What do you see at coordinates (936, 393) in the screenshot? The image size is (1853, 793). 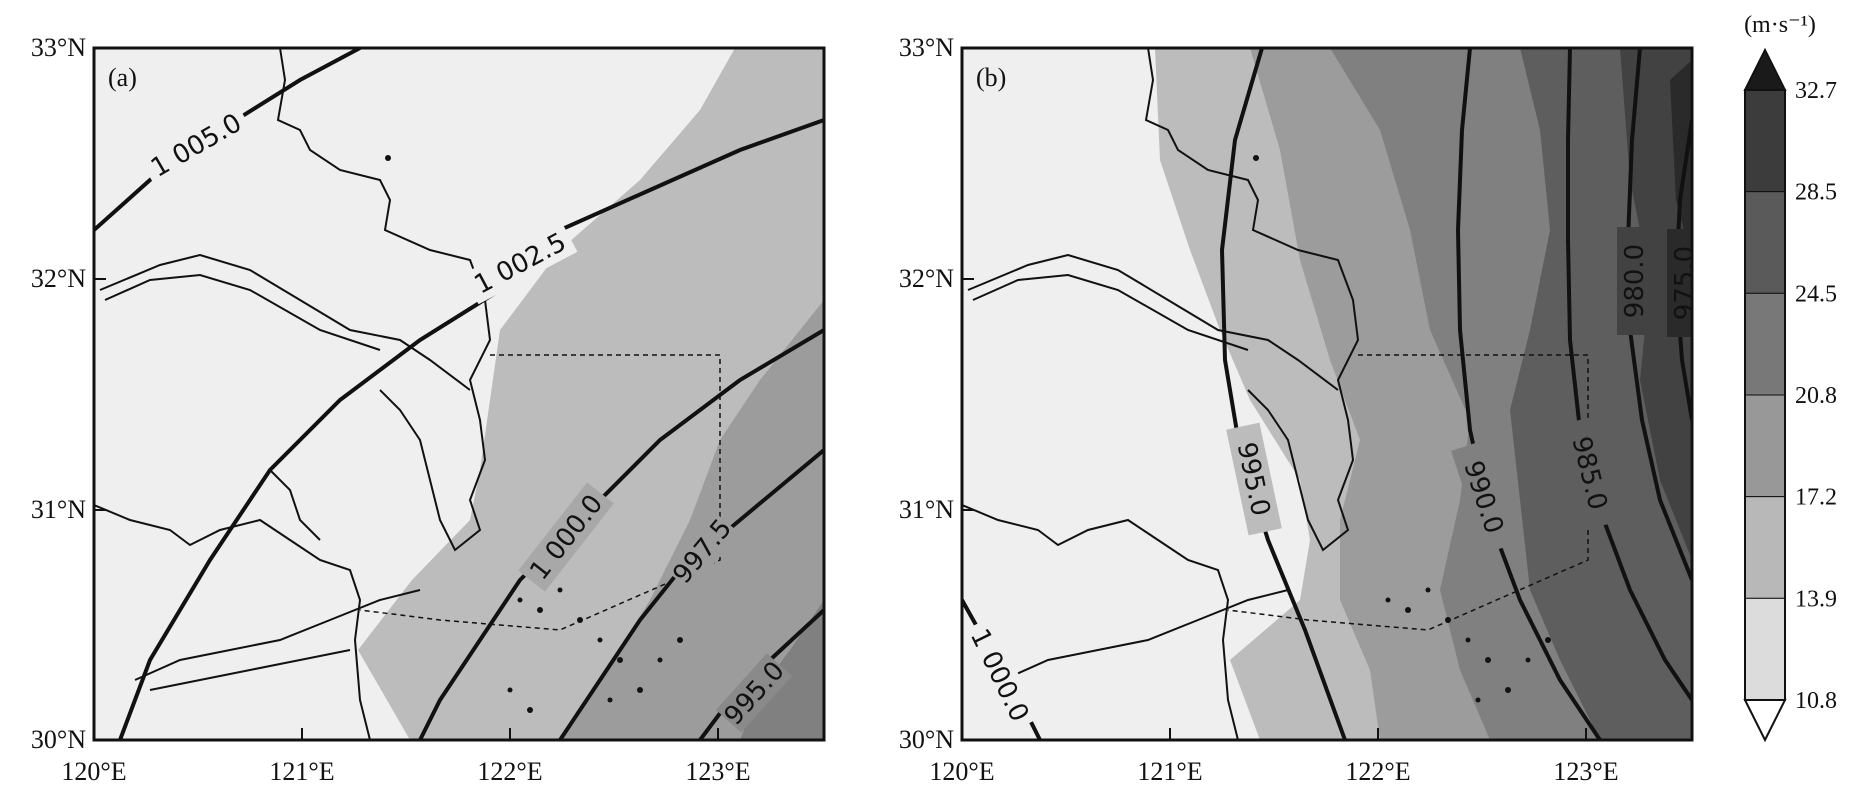 I see `panel-b-y-axis: 33°N 32°N 31°N 30°N` at bounding box center [936, 393].